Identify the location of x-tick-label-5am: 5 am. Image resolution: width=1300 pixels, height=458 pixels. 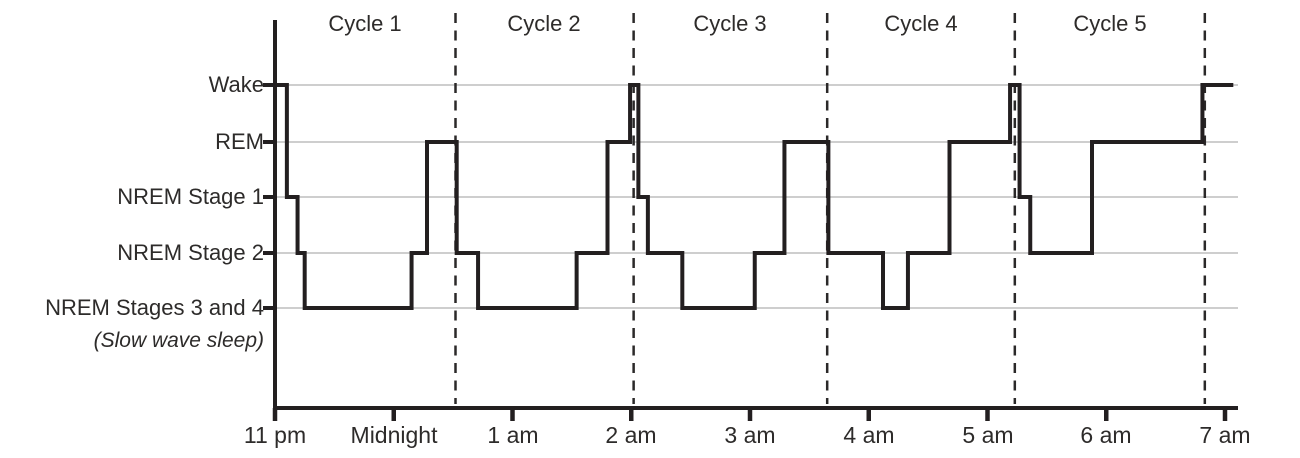
(988, 435).